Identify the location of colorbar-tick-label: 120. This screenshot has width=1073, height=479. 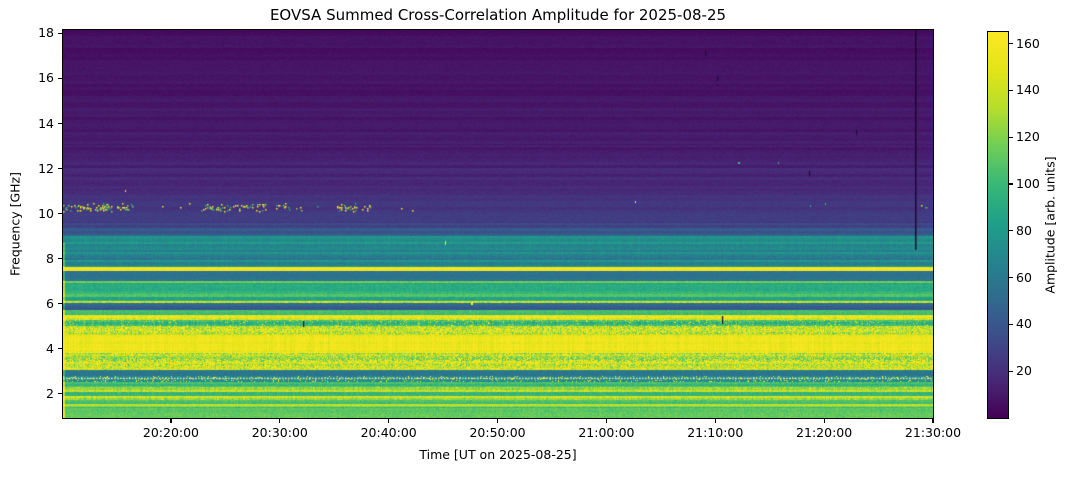
(1028, 137).